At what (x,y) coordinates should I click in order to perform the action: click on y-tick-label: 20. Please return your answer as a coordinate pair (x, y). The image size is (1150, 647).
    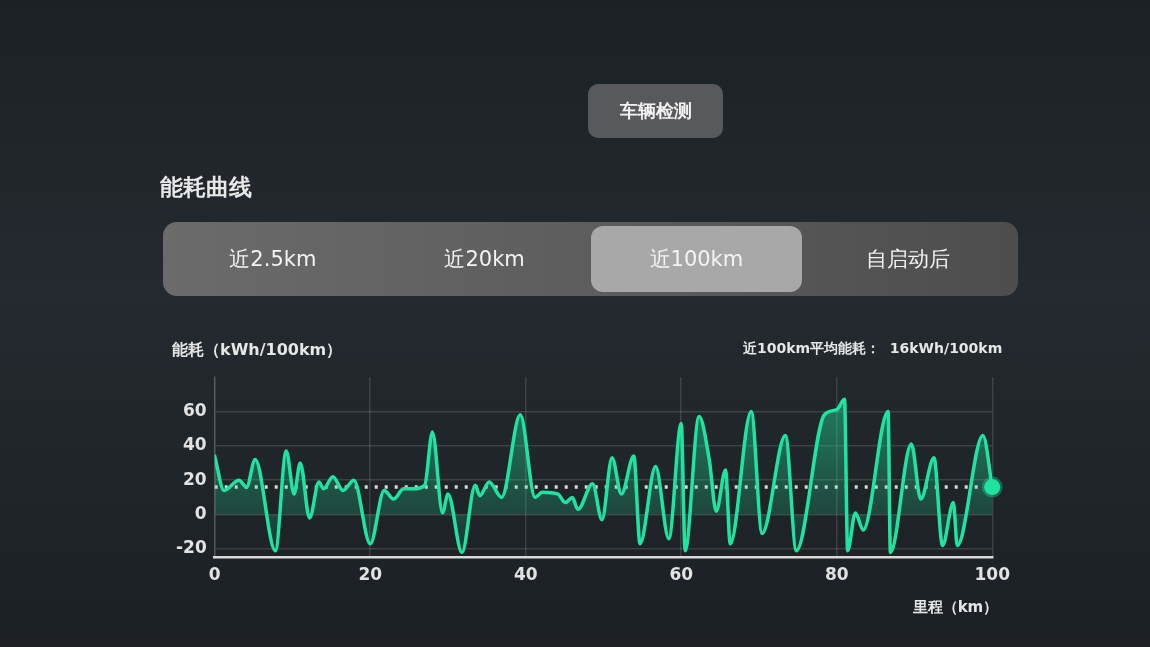
    Looking at the image, I should click on (195, 478).